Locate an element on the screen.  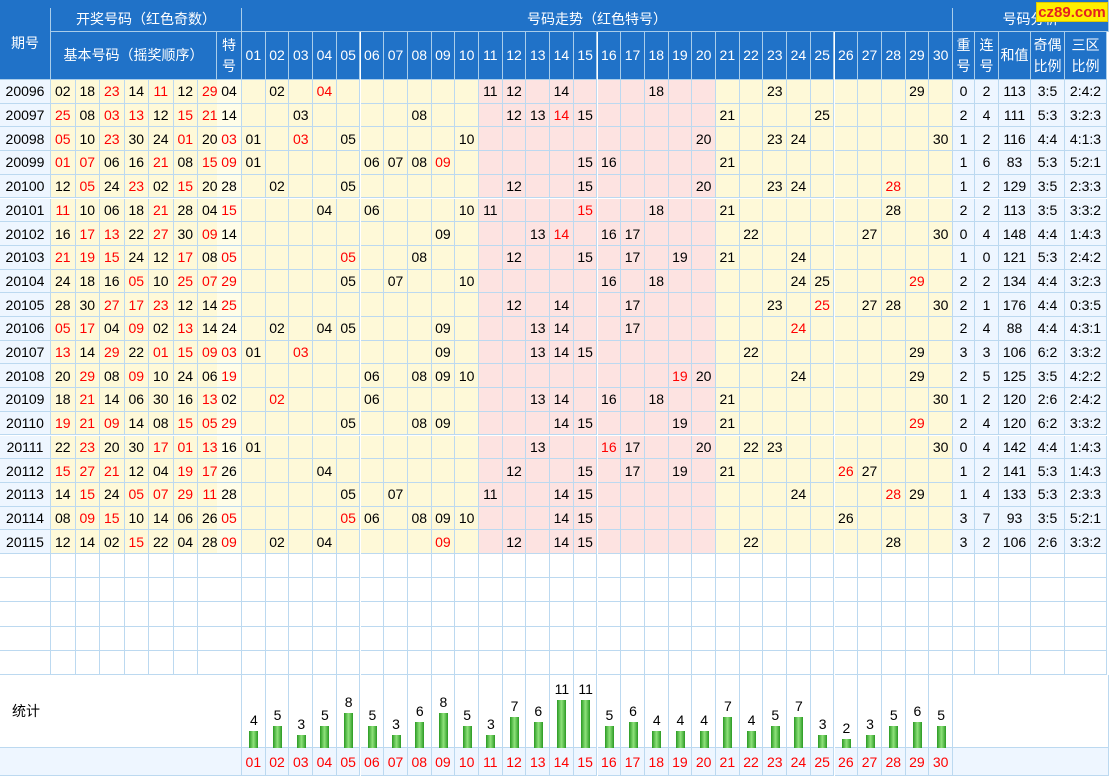
period-cell: 20106 is located at coordinates (25, 329).